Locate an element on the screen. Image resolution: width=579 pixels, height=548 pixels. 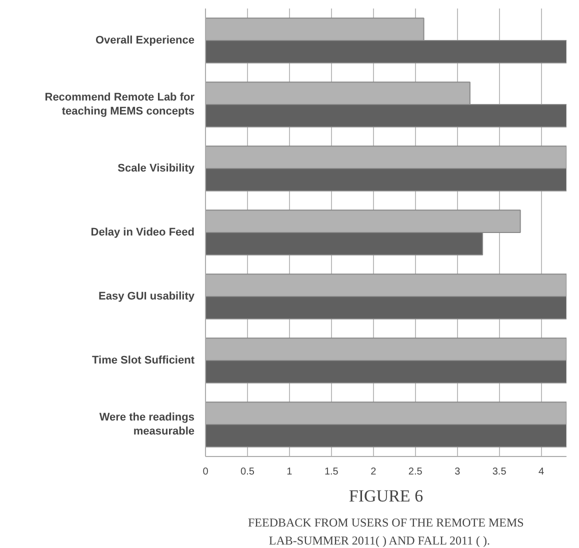
text: FEEDBACK FROM USERS OF THE REMOTE MEMS is located at coordinates (386, 523).